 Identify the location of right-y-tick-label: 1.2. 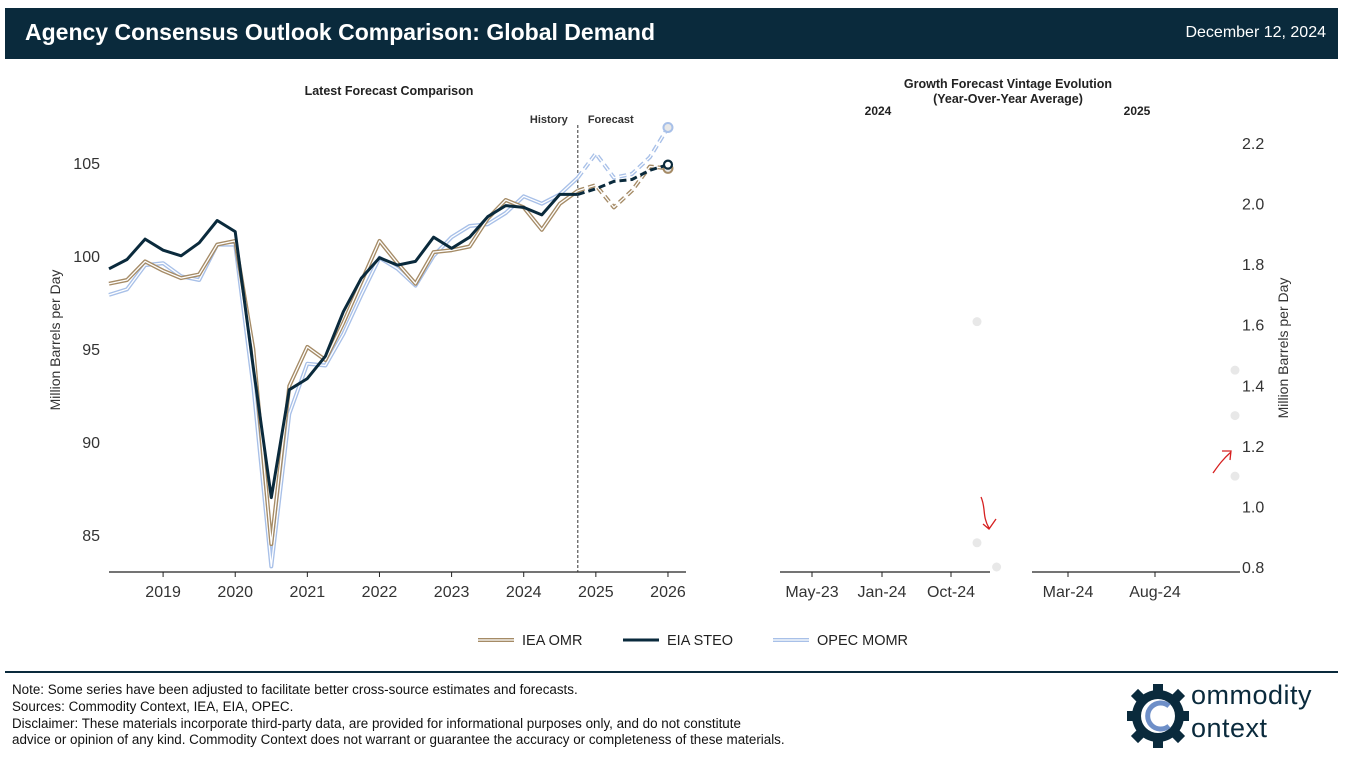
(1253, 447).